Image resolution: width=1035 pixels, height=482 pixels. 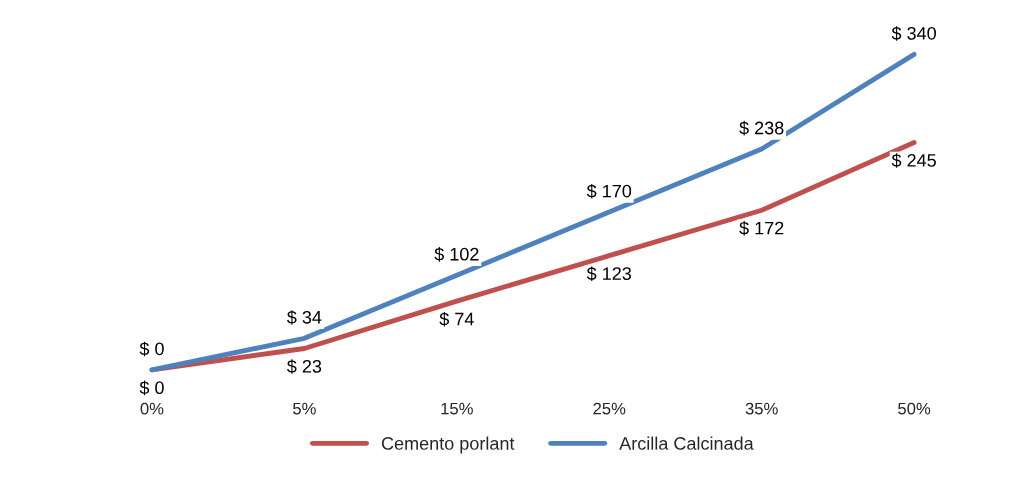 I want to click on x-tick-label: 0%, so click(x=152, y=408).